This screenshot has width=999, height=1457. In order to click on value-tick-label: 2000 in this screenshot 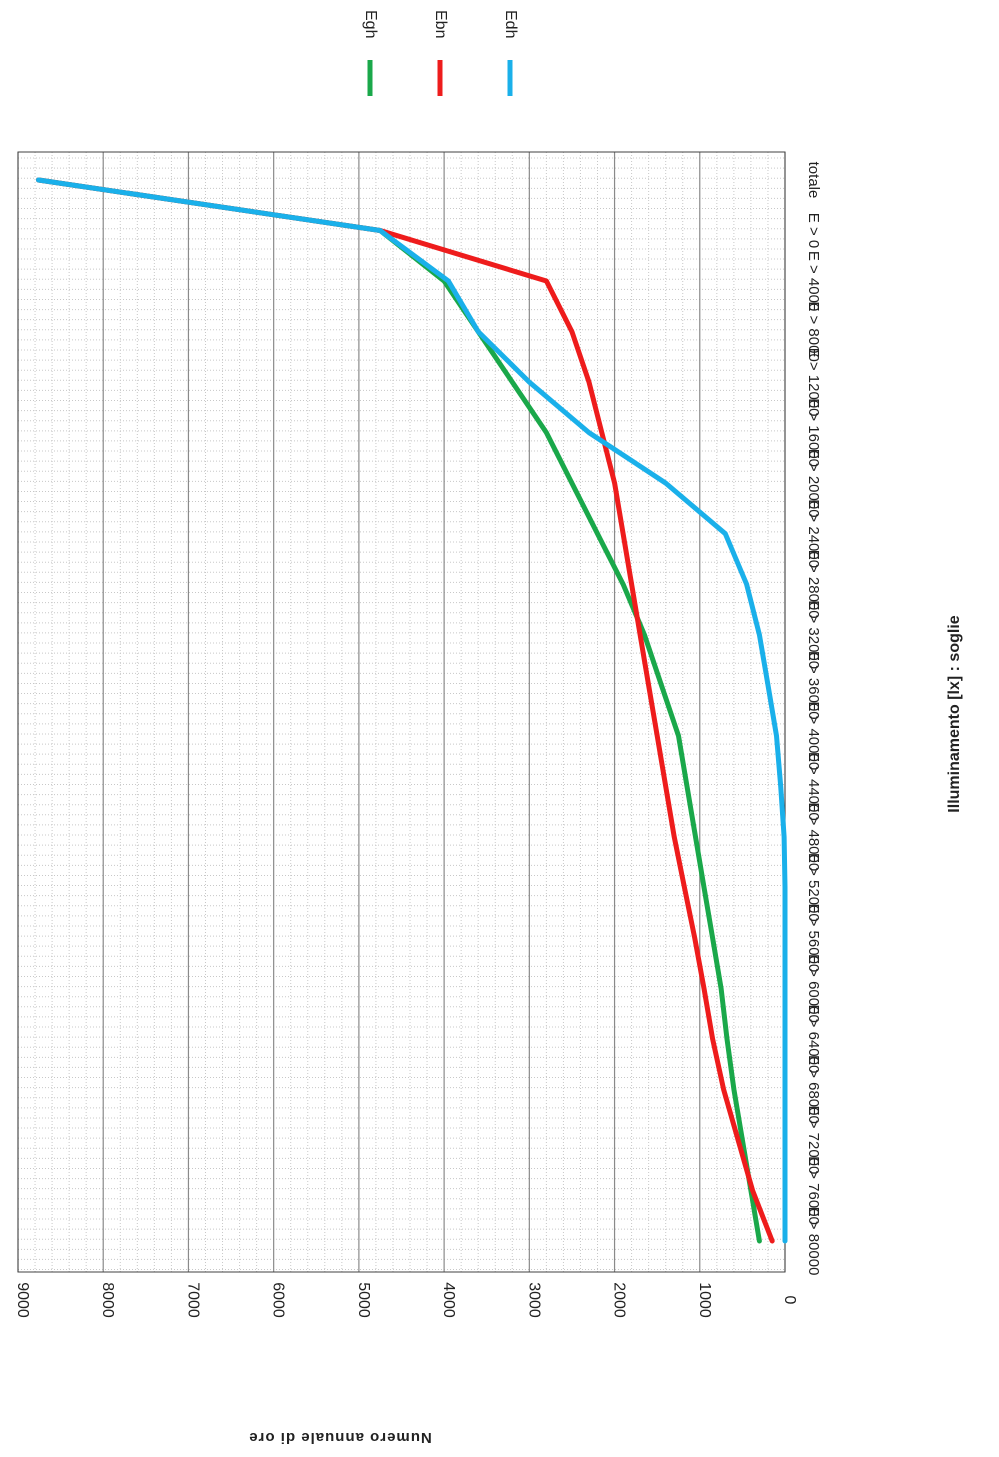, I will do `click(619, 1300)`.